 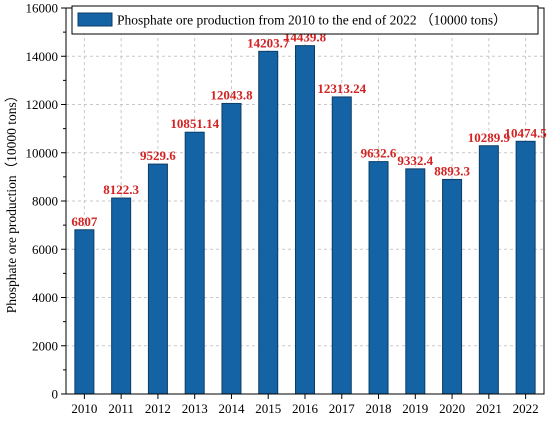 What do you see at coordinates (231, 94) in the screenshot?
I see `data-label-2014: 12043.8` at bounding box center [231, 94].